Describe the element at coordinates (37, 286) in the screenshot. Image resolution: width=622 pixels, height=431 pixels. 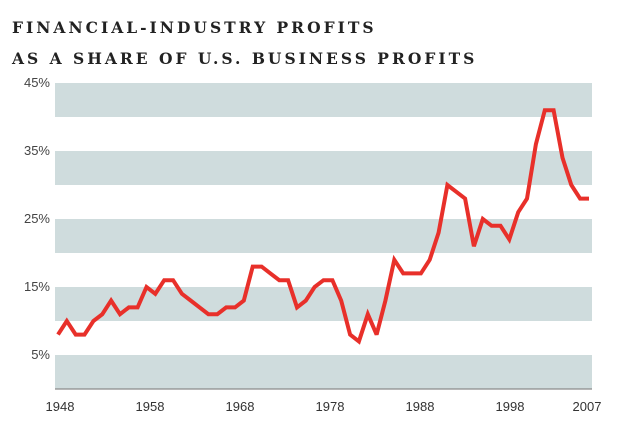
I see `y-tick-label: 15%` at that location.